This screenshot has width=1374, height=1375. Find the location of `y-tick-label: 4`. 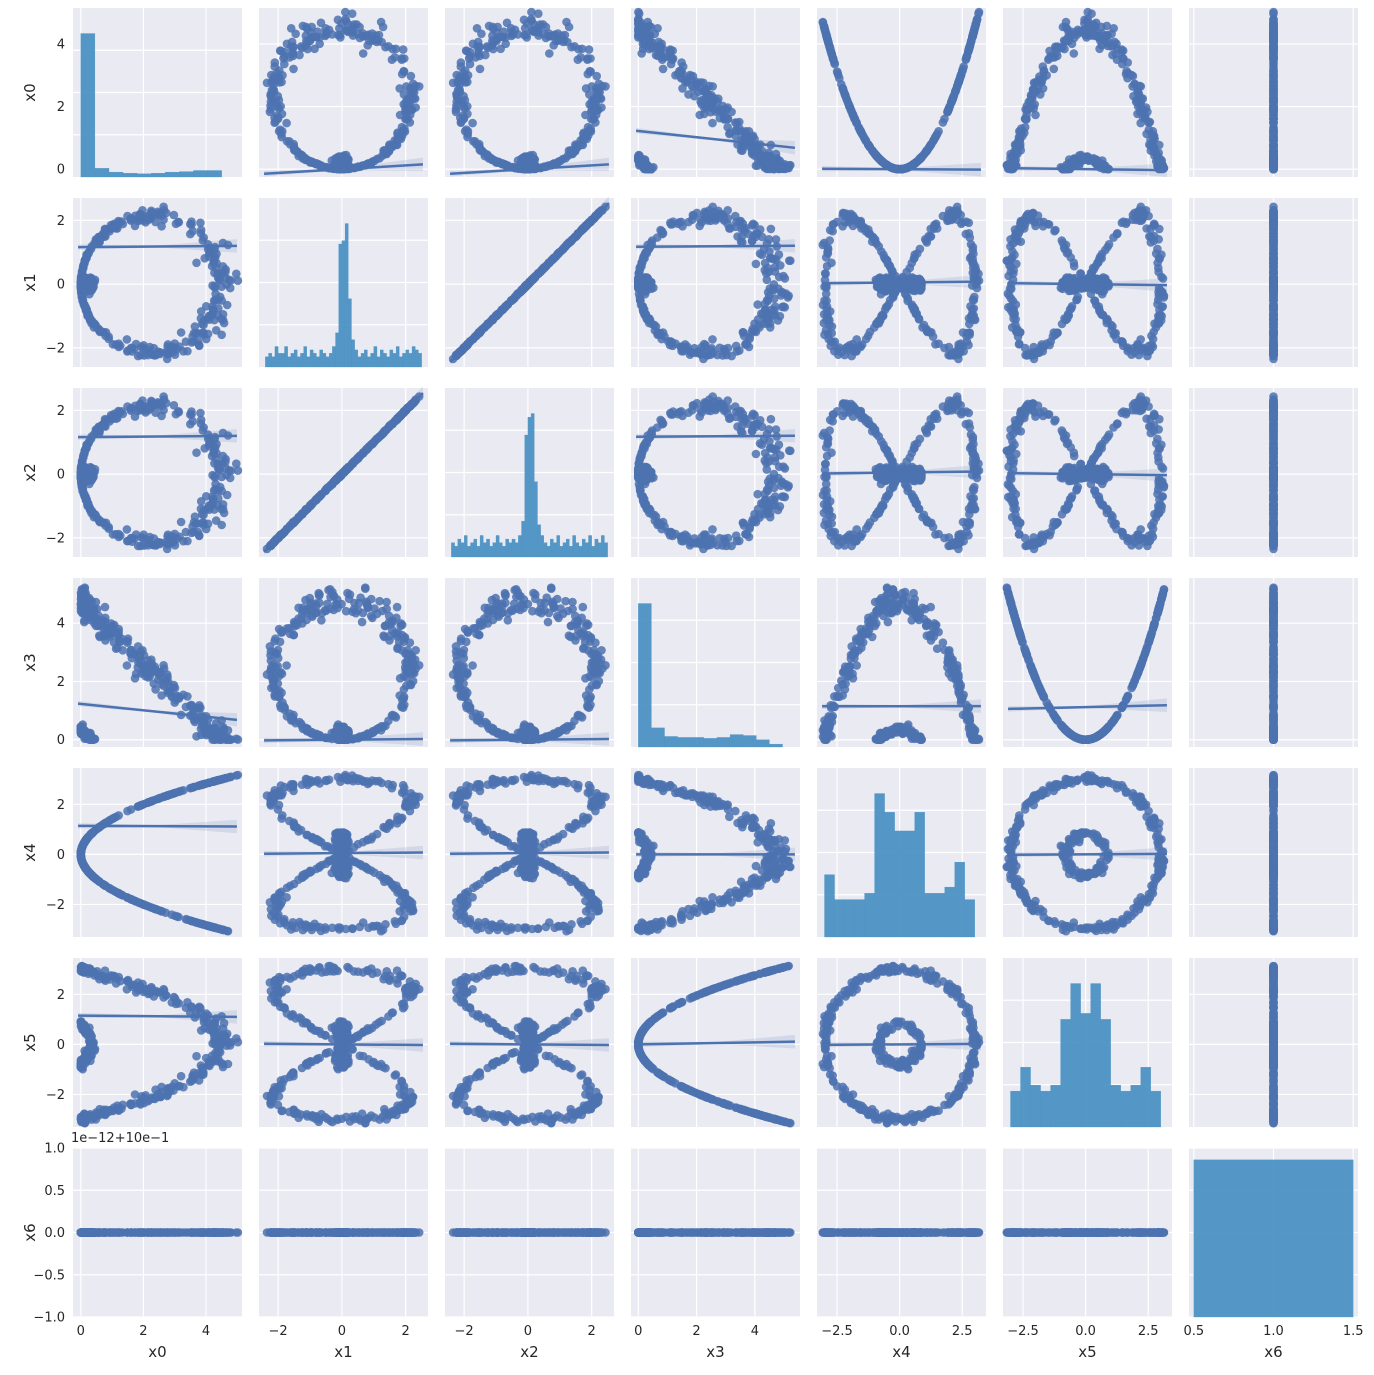

y-tick-label: 4 is located at coordinates (61, 44).